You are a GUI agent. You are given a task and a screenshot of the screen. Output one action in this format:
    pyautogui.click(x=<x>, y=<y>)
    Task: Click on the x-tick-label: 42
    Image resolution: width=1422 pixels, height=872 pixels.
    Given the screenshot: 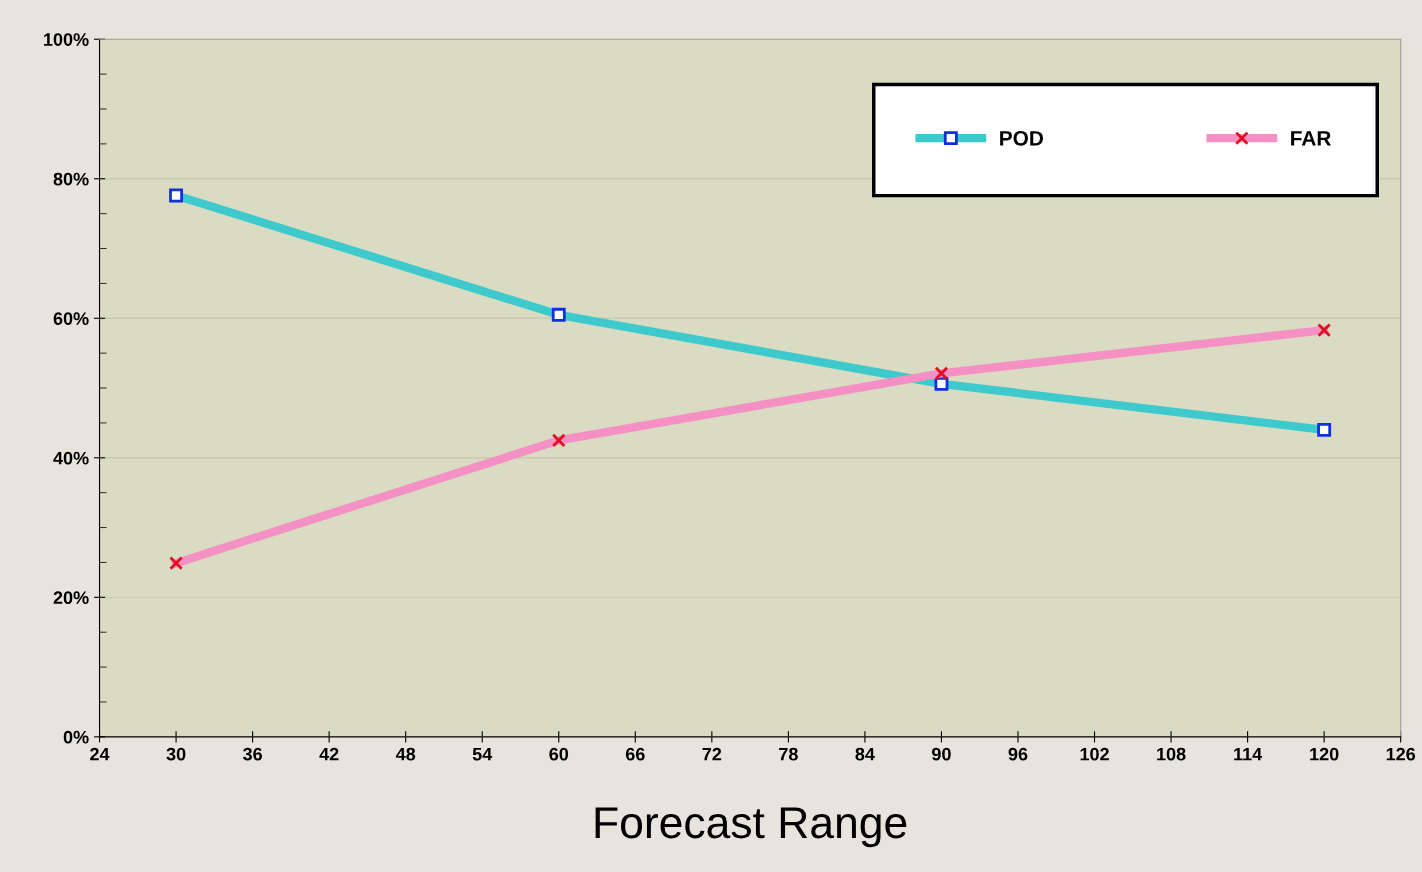 What is the action you would take?
    pyautogui.click(x=329, y=754)
    